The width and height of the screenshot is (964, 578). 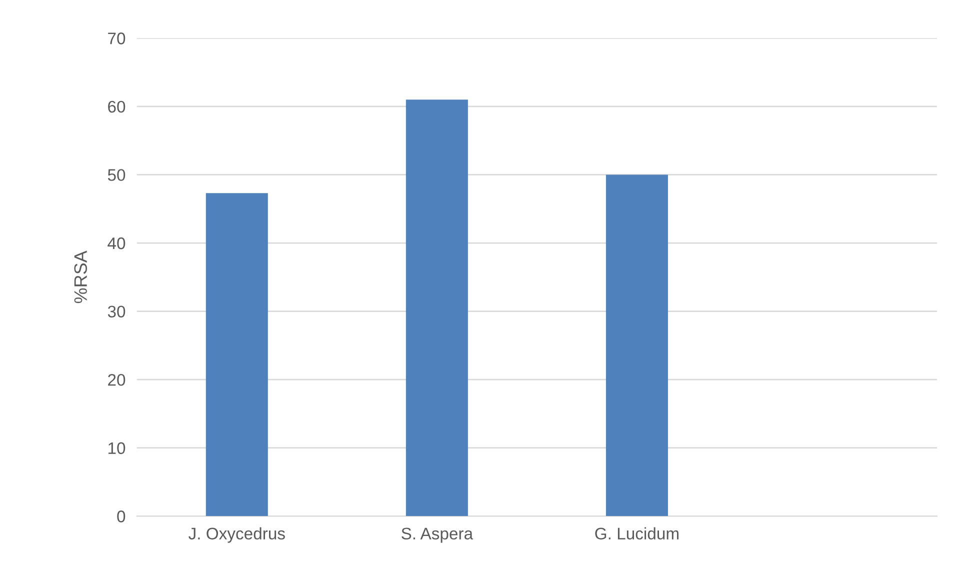 What do you see at coordinates (438, 535) in the screenshot?
I see `x-tick-label: S. Aspera` at bounding box center [438, 535].